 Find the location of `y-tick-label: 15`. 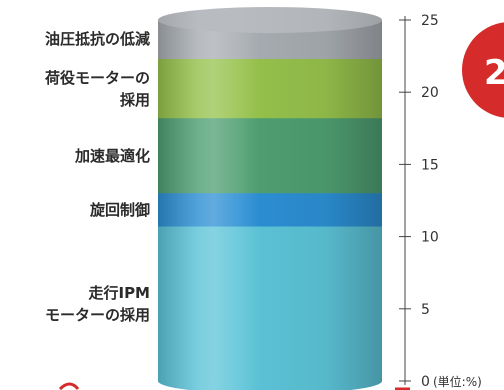

y-tick-label: 15 is located at coordinates (430, 165).